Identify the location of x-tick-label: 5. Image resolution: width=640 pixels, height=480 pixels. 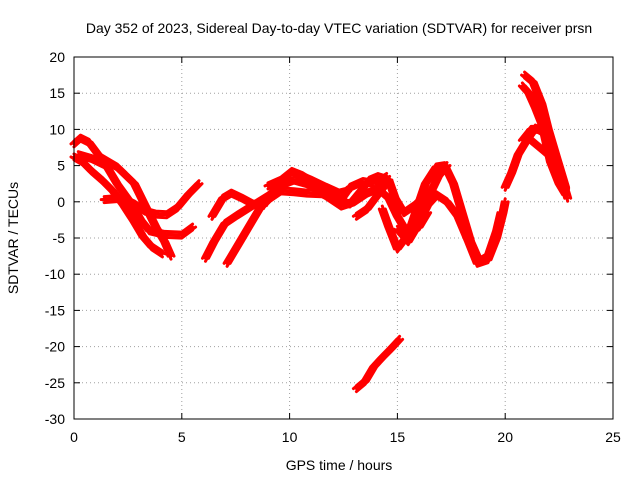
(182, 437).